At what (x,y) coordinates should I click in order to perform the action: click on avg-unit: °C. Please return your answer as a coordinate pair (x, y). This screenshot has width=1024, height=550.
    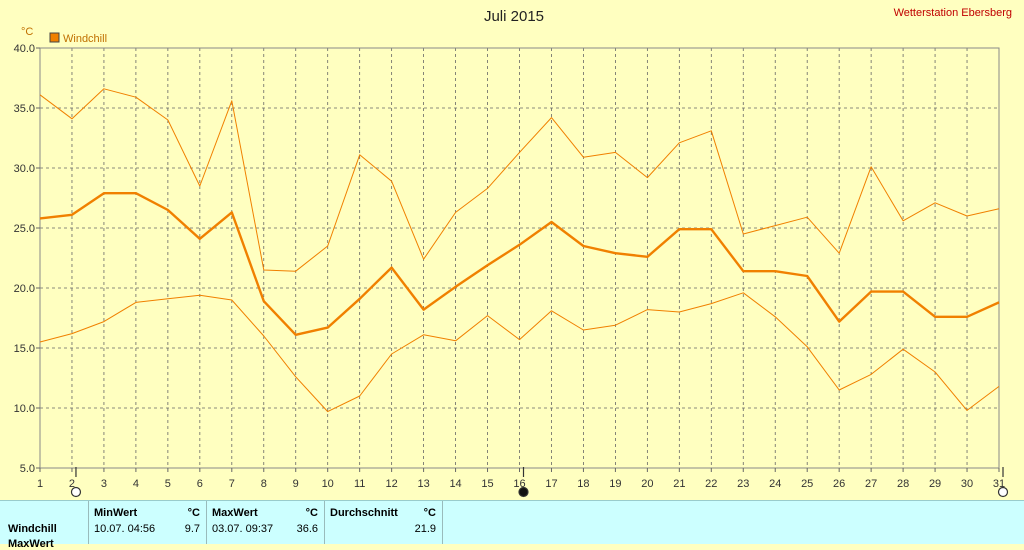
    Looking at the image, I should click on (429, 513).